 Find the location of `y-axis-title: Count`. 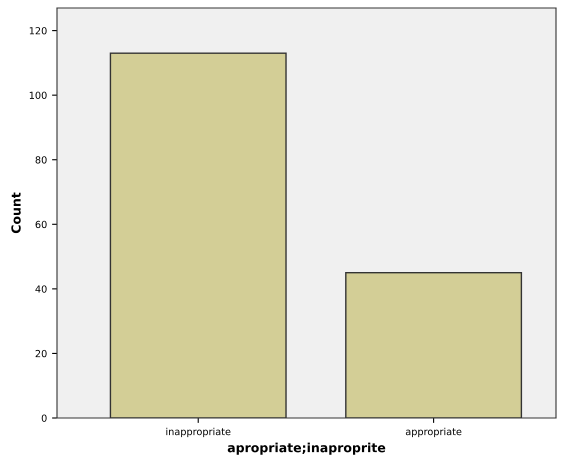

y-axis-title: Count is located at coordinates (16, 213).